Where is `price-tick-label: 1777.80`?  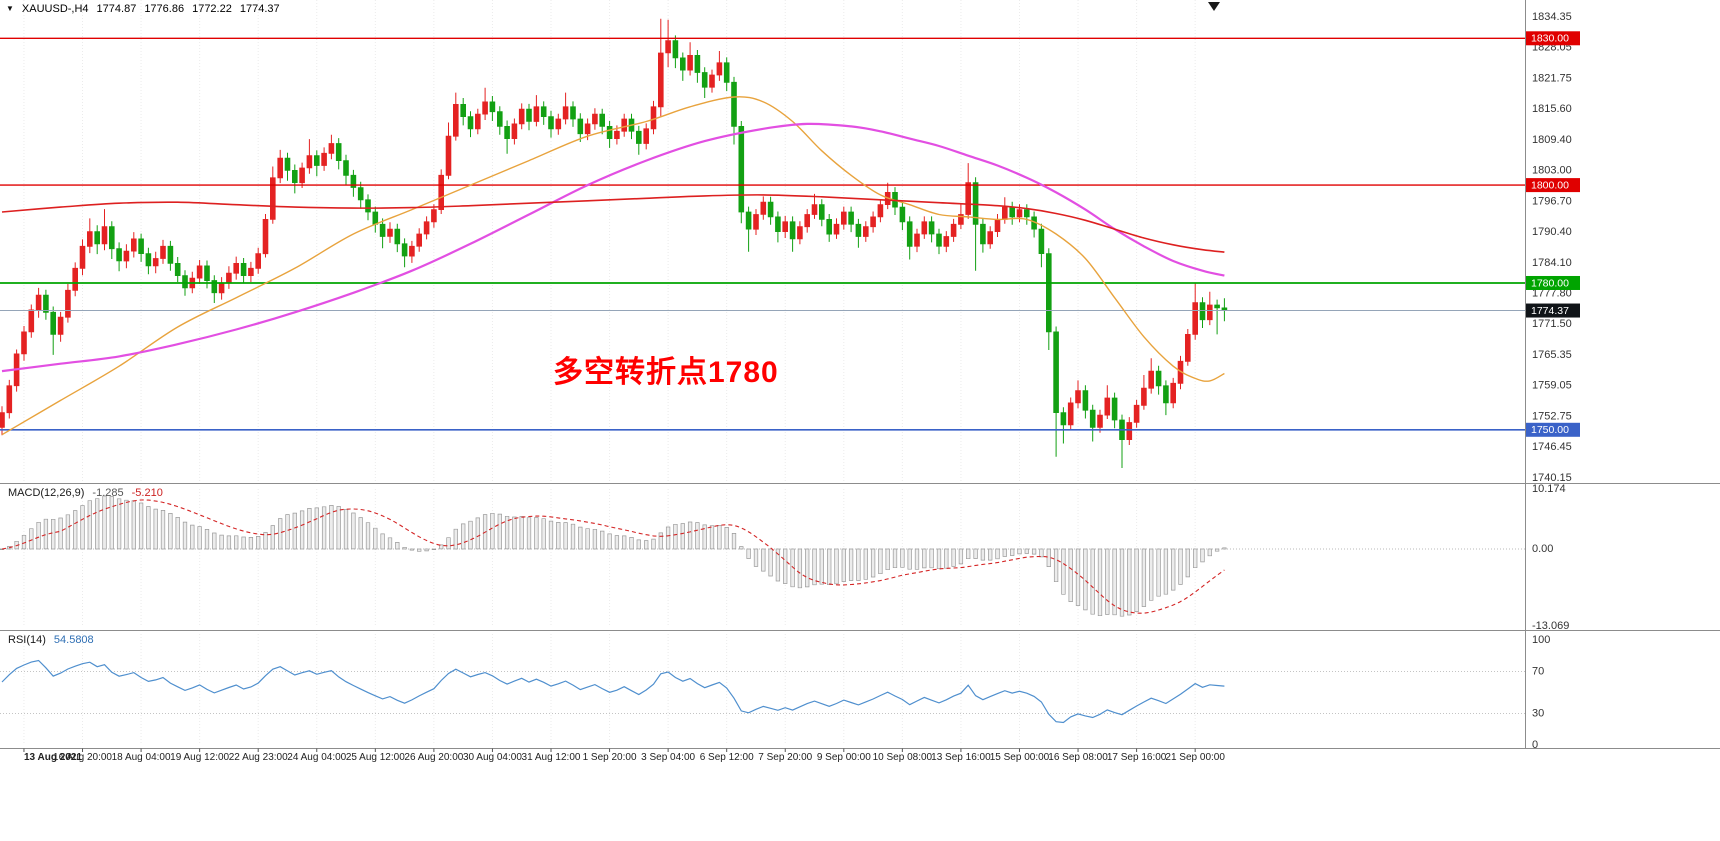
price-tick-label: 1777.80 is located at coordinates (1552, 294).